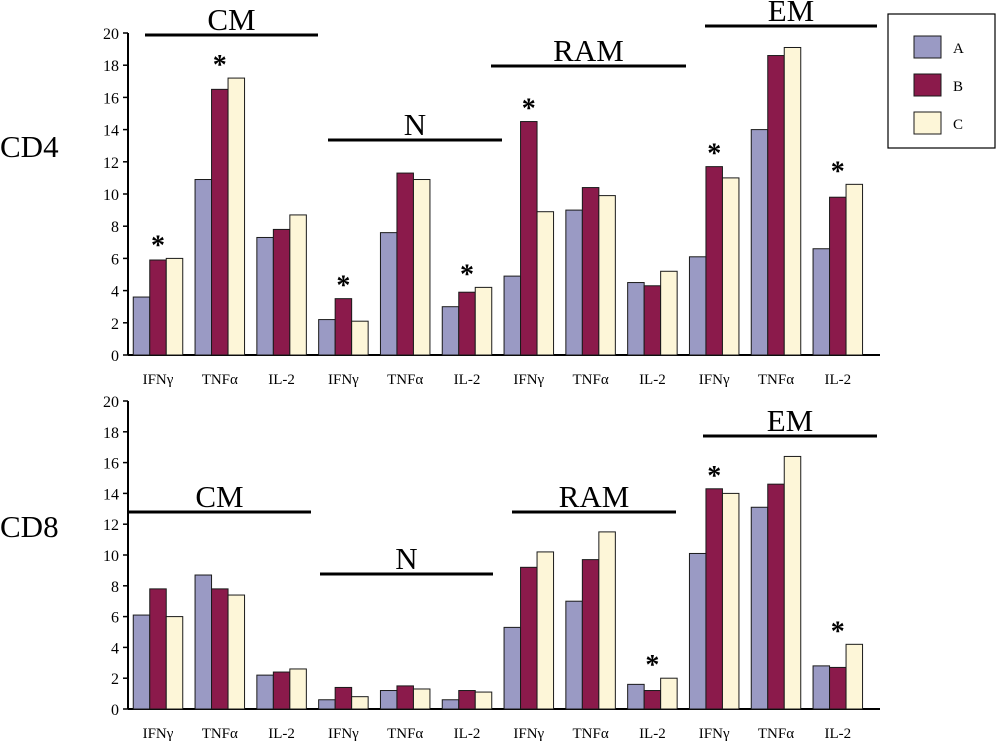  I want to click on panel-label: CD8, so click(29, 526).